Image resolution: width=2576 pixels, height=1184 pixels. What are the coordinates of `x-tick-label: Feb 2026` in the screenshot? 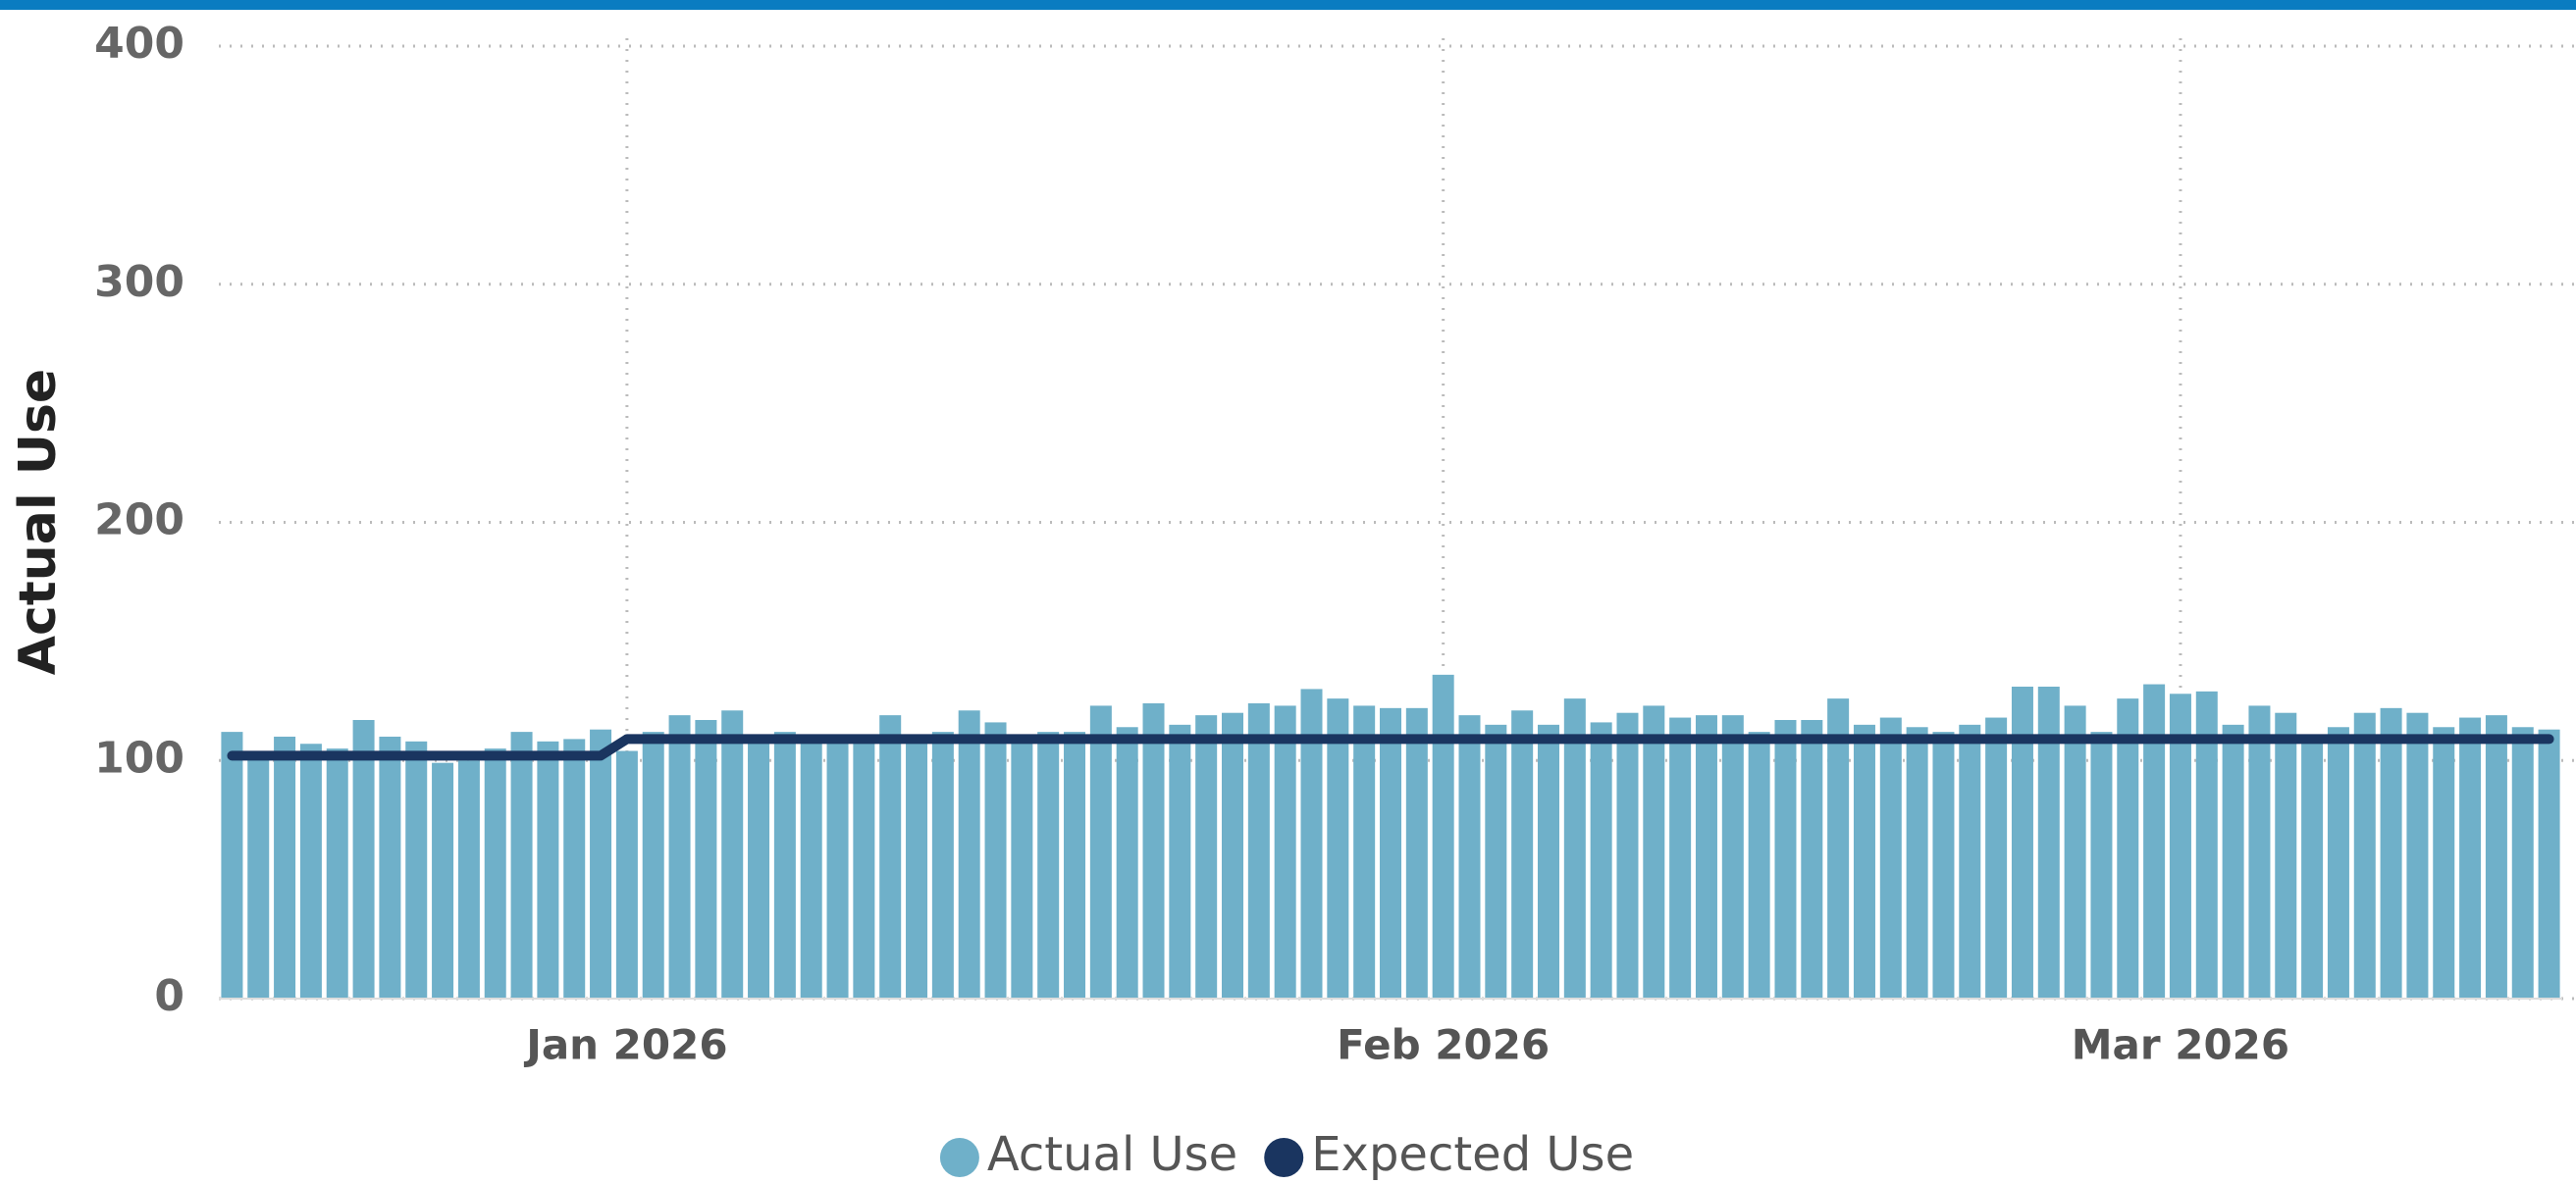 It's located at (1443, 1045).